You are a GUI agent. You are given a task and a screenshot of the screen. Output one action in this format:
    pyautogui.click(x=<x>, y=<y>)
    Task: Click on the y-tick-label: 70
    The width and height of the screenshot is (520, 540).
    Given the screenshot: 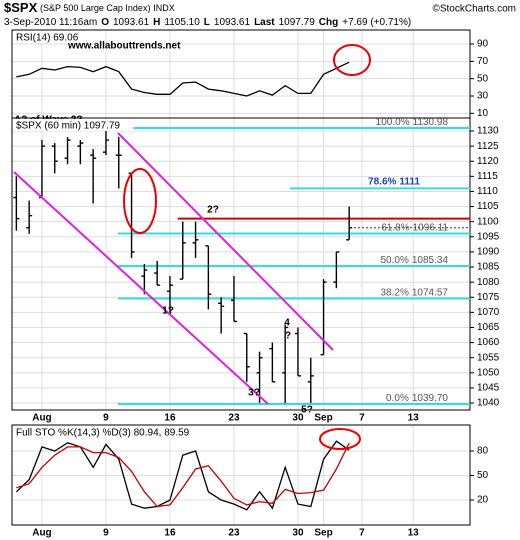 What is the action you would take?
    pyautogui.click(x=483, y=61)
    